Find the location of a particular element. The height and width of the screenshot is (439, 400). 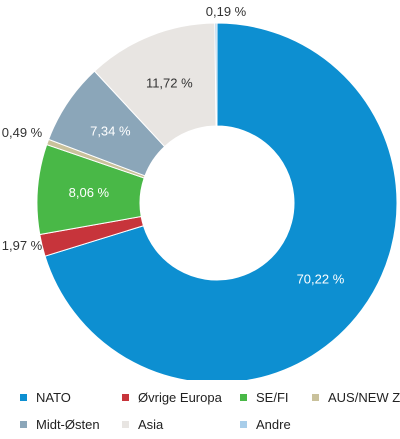

legend-label: Andre is located at coordinates (273, 424).